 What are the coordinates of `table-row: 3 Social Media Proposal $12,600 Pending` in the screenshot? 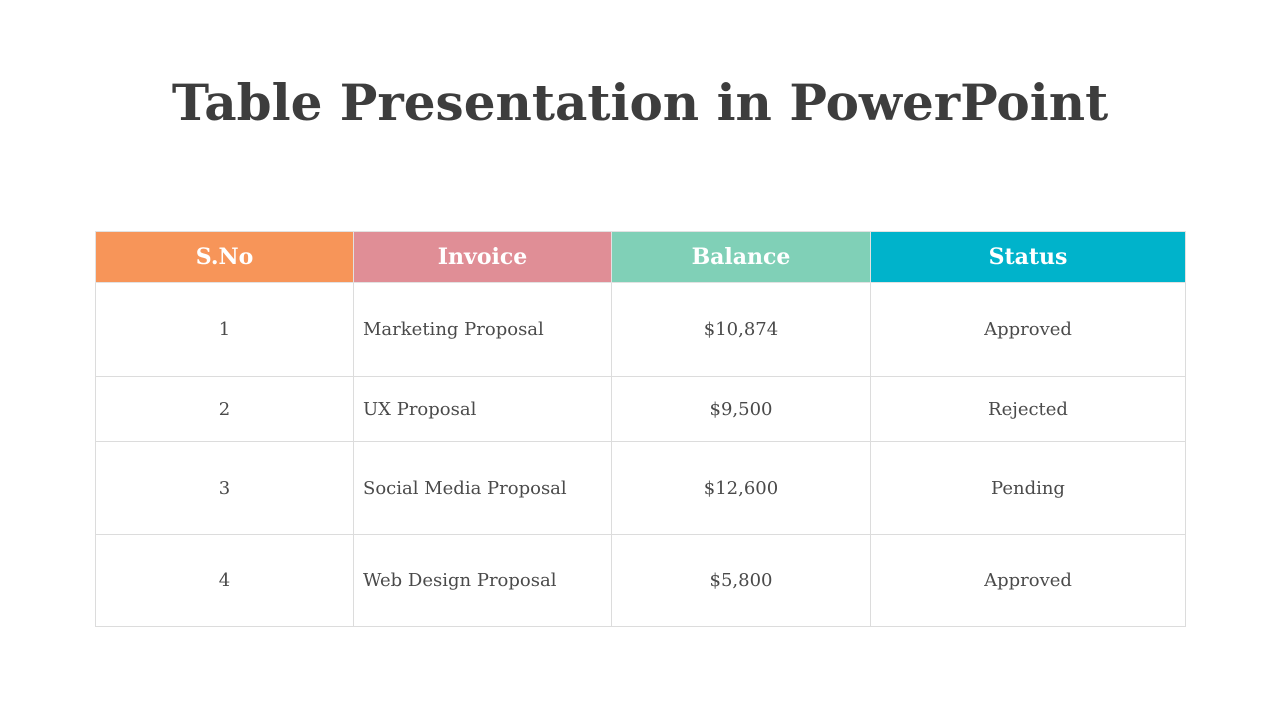 It's located at (640, 488).